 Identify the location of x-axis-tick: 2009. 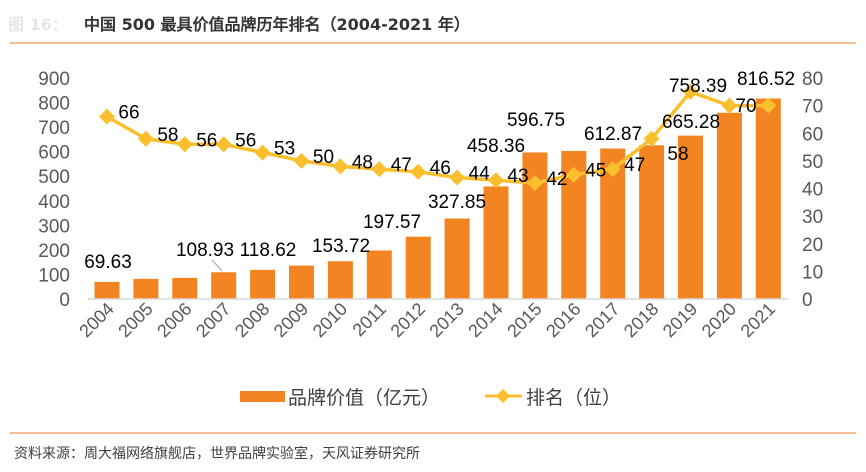
(291, 320).